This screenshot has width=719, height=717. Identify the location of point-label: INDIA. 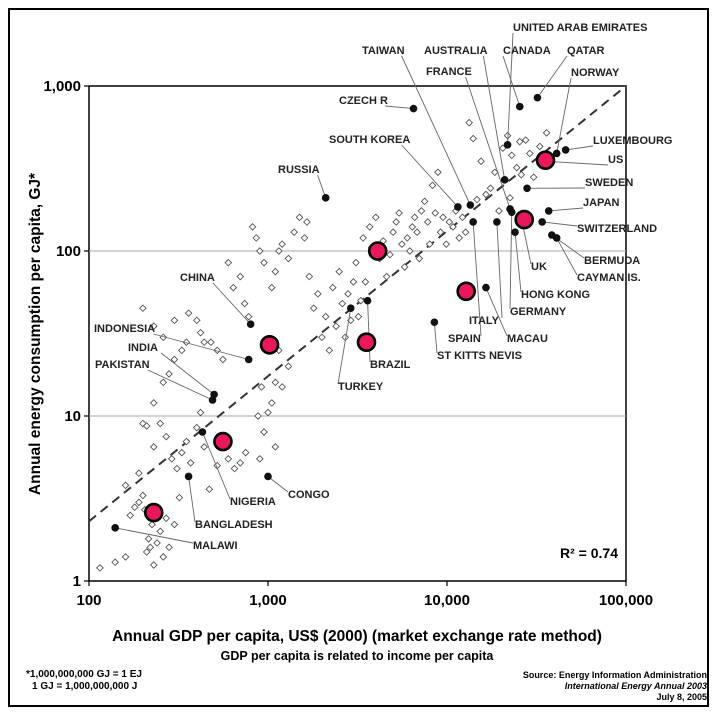
(143, 348).